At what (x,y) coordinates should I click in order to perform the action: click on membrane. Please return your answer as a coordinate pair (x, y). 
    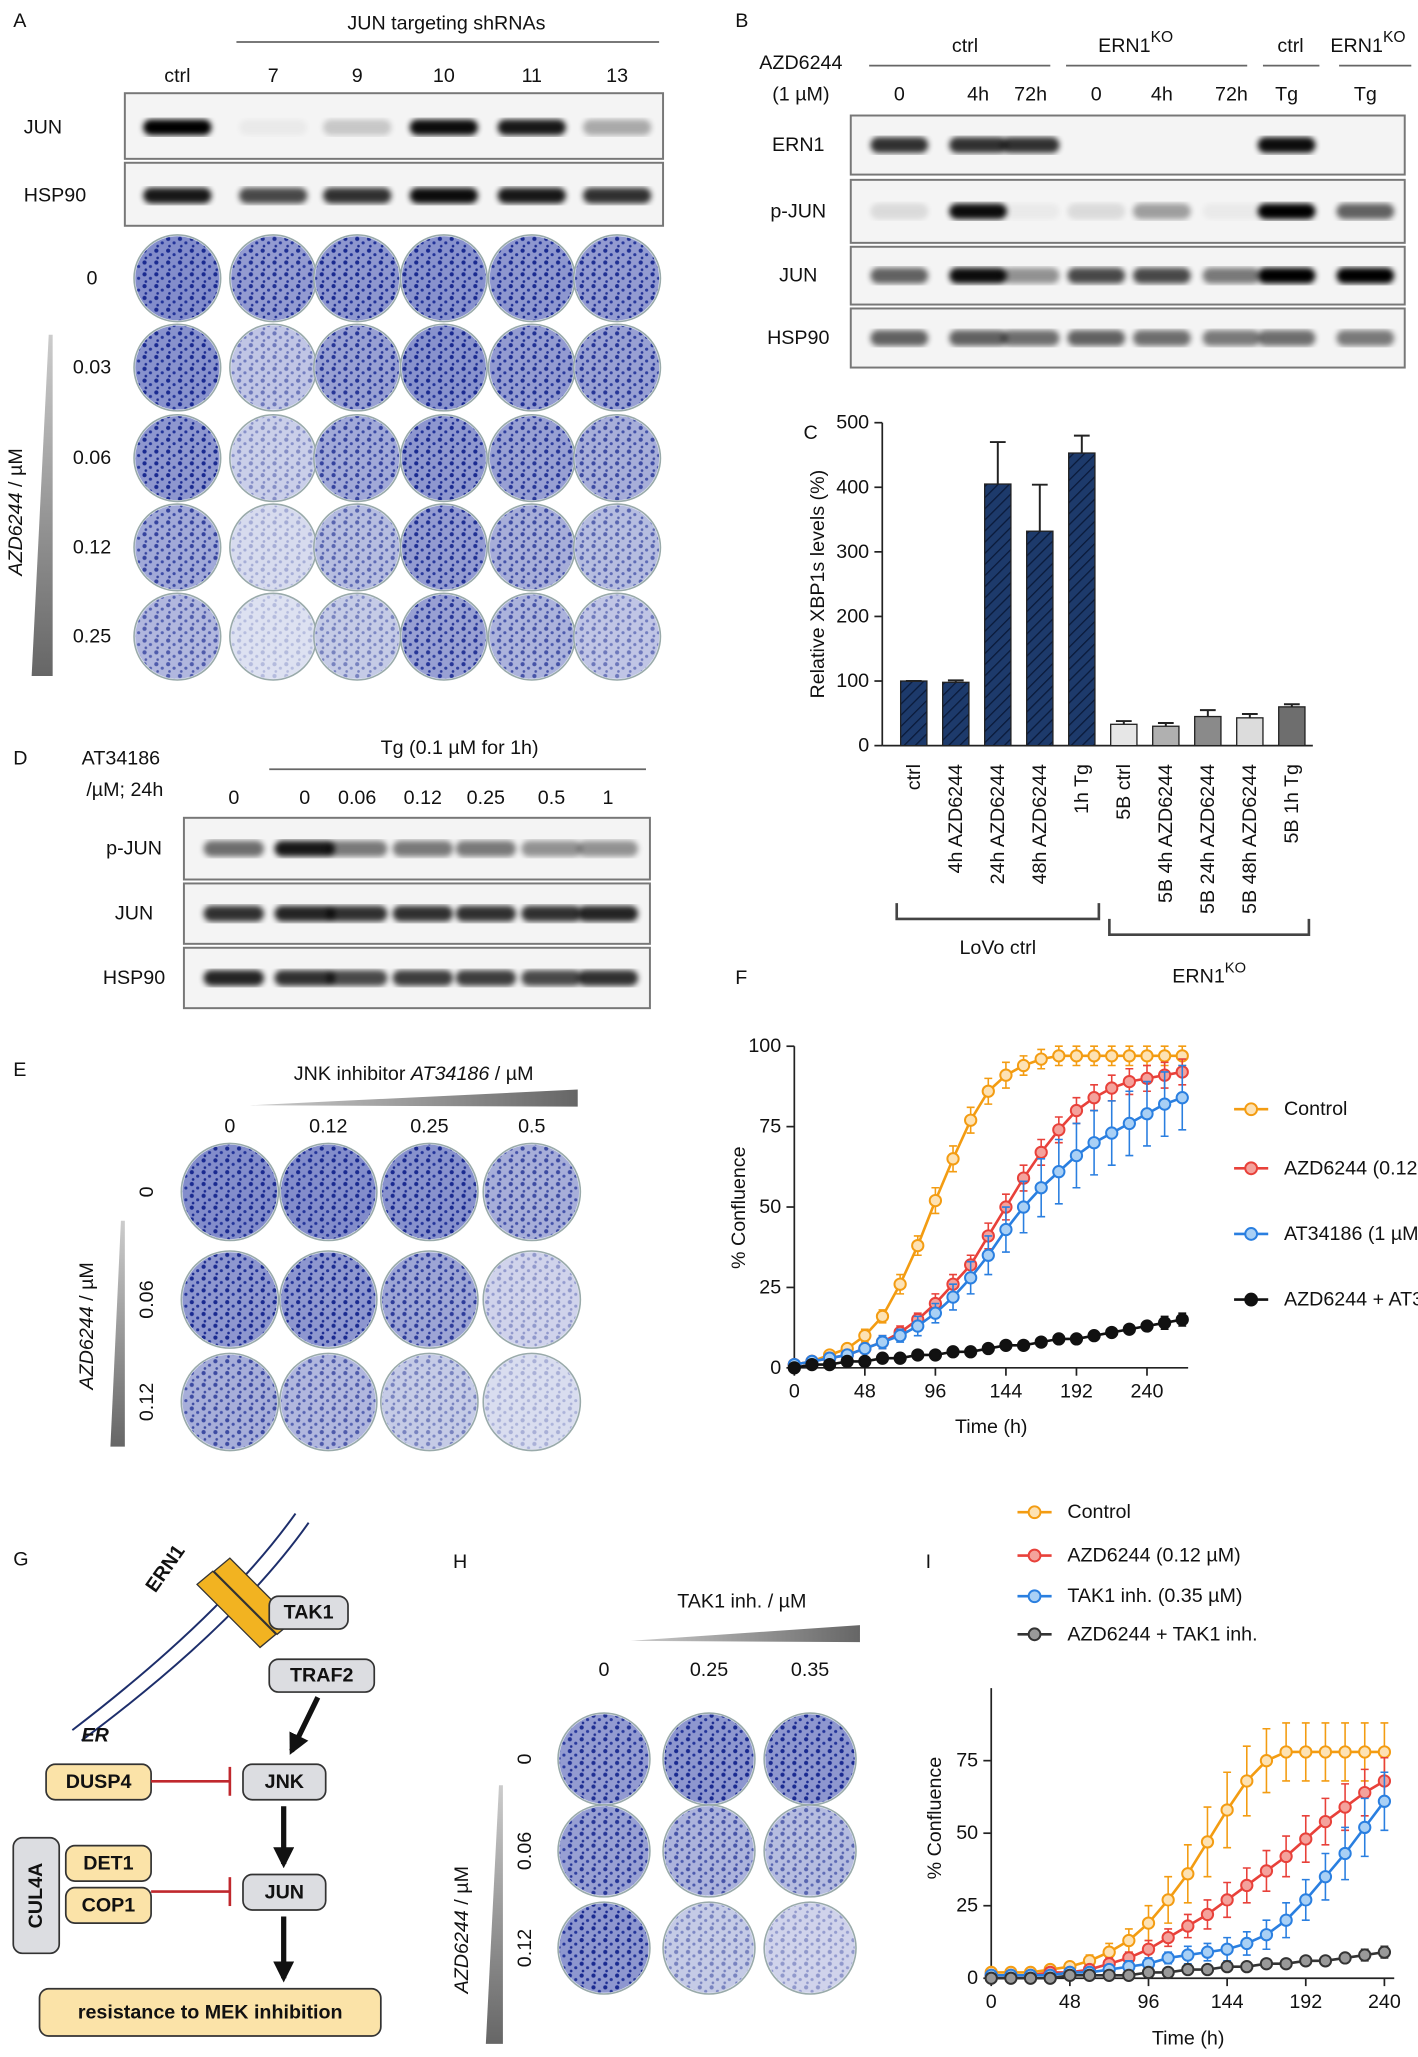
    Looking at the image, I should click on (195, 1632).